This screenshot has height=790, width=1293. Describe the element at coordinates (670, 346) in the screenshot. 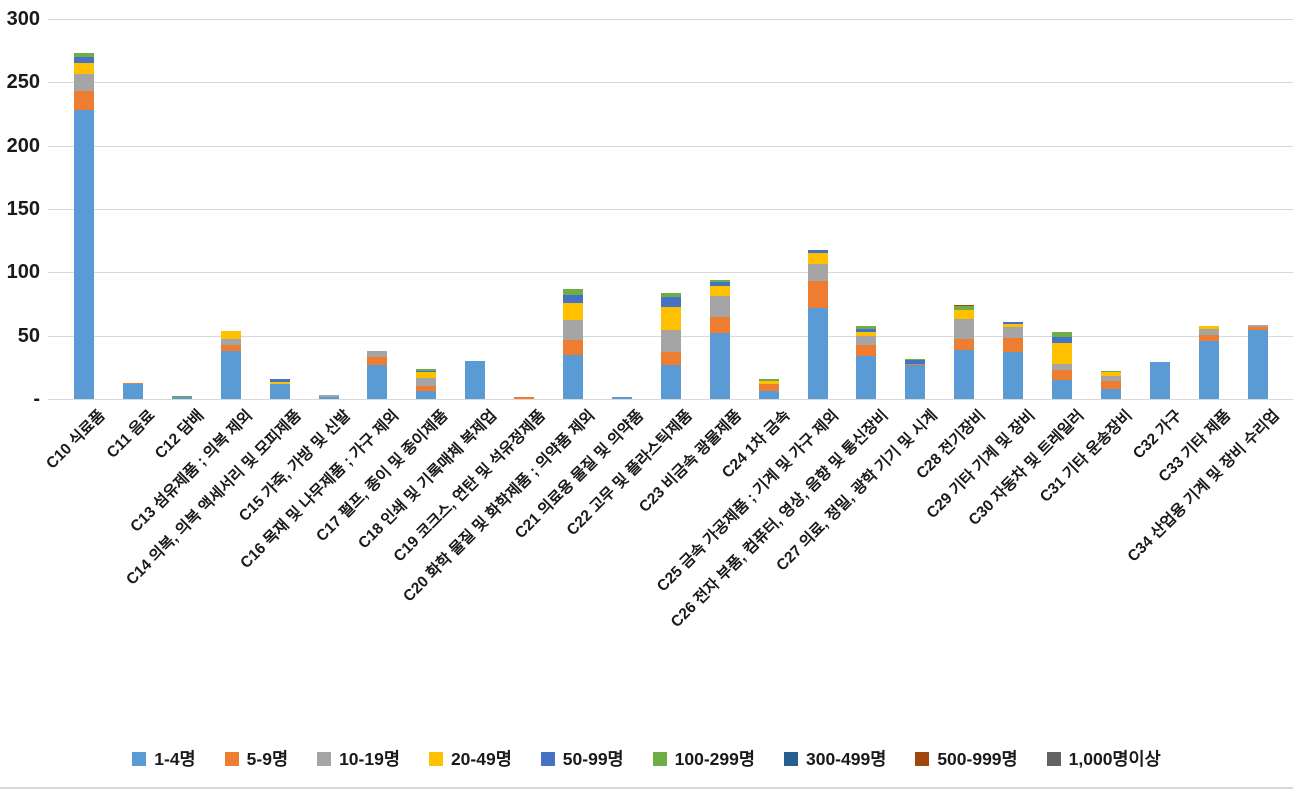

I see `bar-c22` at that location.